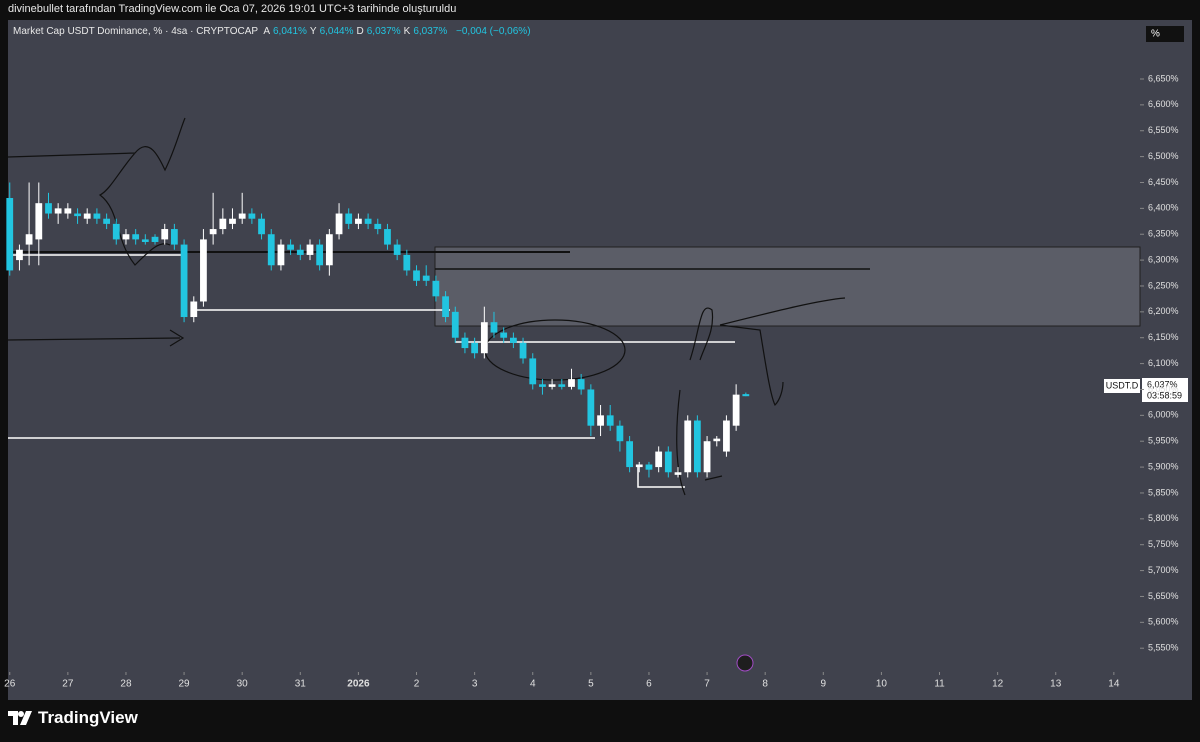 The width and height of the screenshot is (1200, 742). What do you see at coordinates (1164, 395) in the screenshot?
I see `countdown-label: 03:58:59` at bounding box center [1164, 395].